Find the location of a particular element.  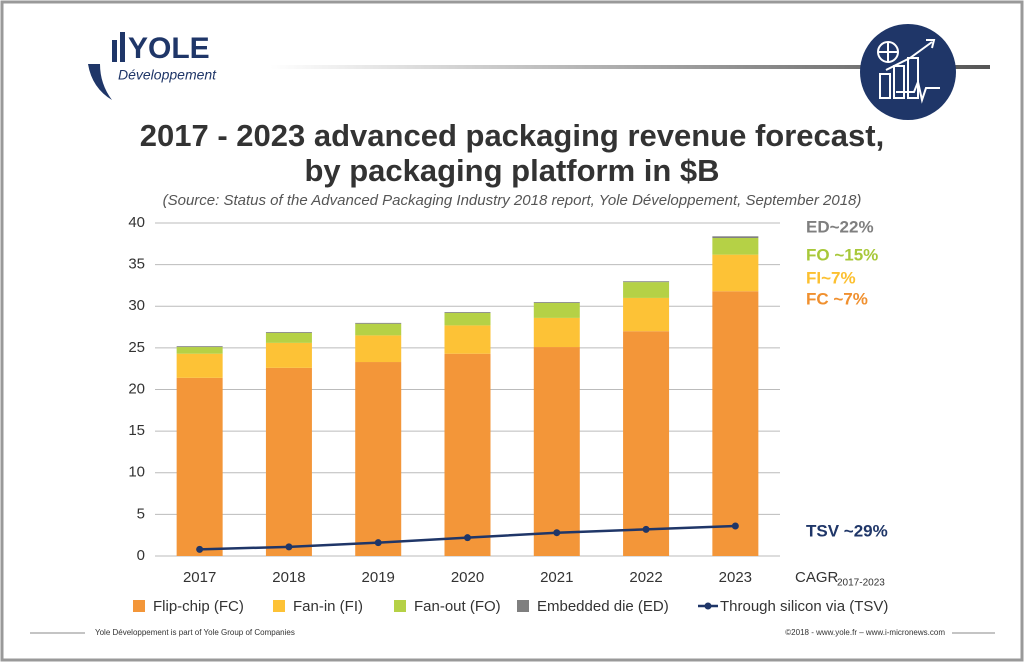

y-tick-label: 0 is located at coordinates (141, 555).